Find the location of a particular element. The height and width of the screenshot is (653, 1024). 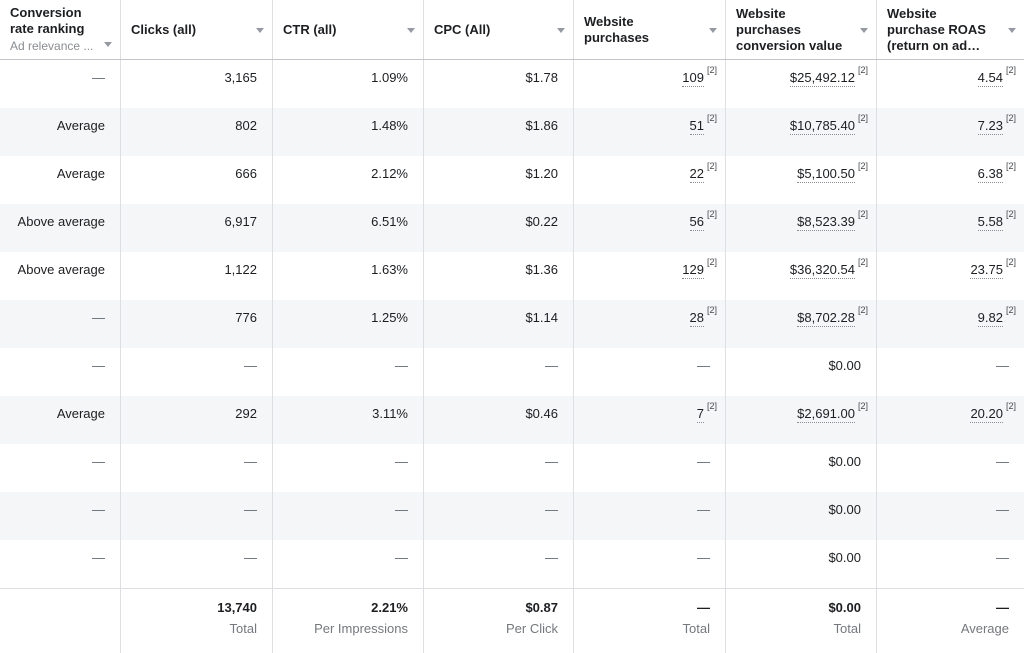

column-header-clicks-all: Clicks (all) is located at coordinates (196, 29).